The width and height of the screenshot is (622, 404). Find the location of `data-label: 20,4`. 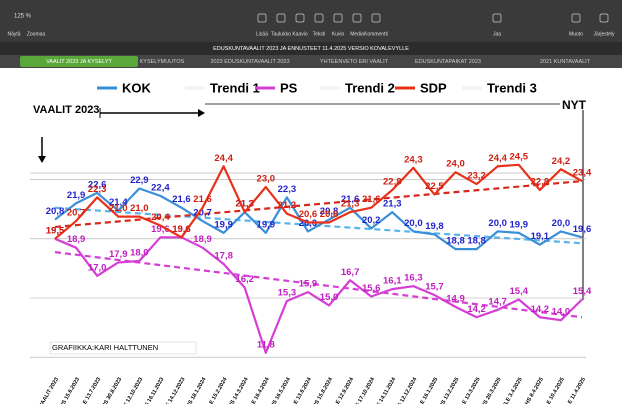

data-label: 20,4 is located at coordinates (160, 217).